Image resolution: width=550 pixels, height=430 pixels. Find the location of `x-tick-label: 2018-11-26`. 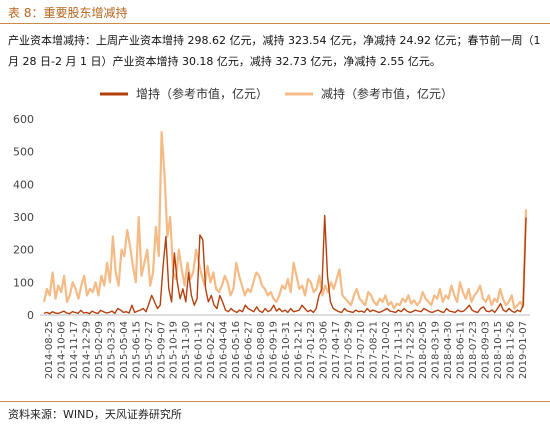

x-tick-label: 2018-11-26 is located at coordinates (511, 350).